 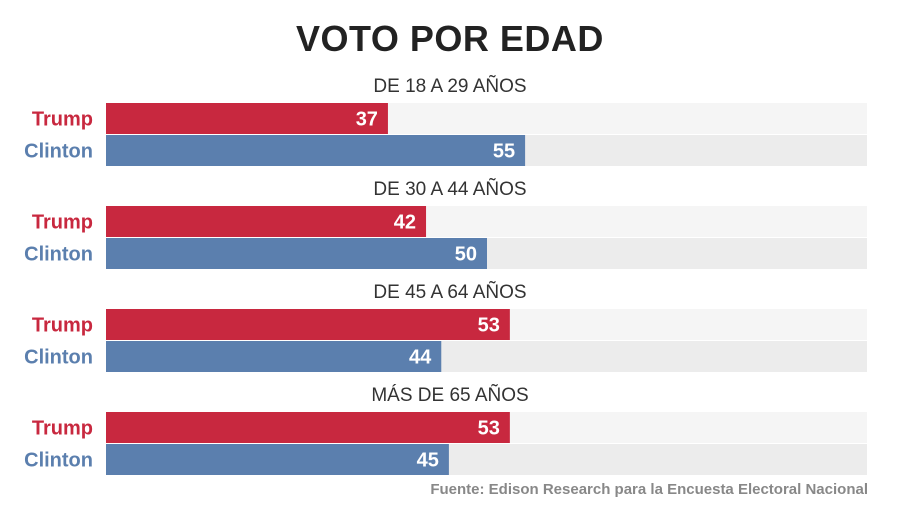 I want to click on bar-value-label: 37, so click(x=367, y=120).